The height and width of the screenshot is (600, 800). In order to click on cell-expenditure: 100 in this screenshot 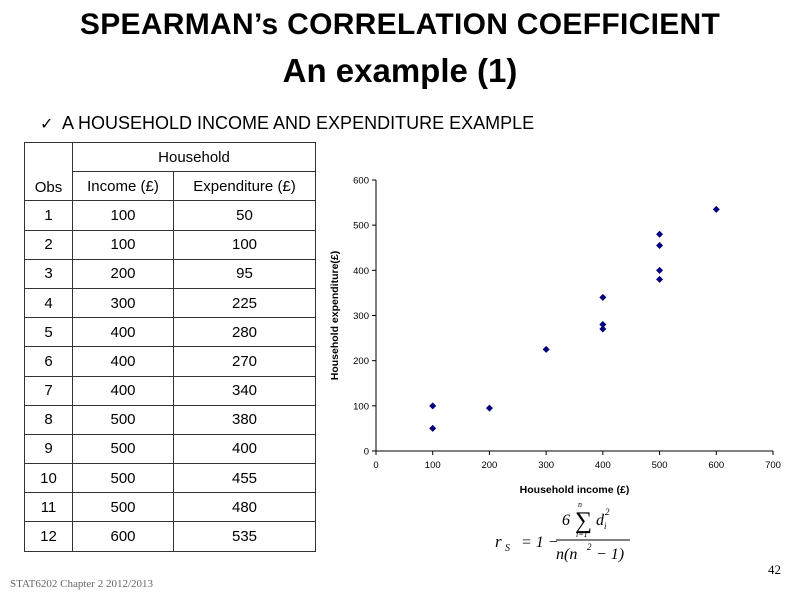, I will do `click(244, 244)`.